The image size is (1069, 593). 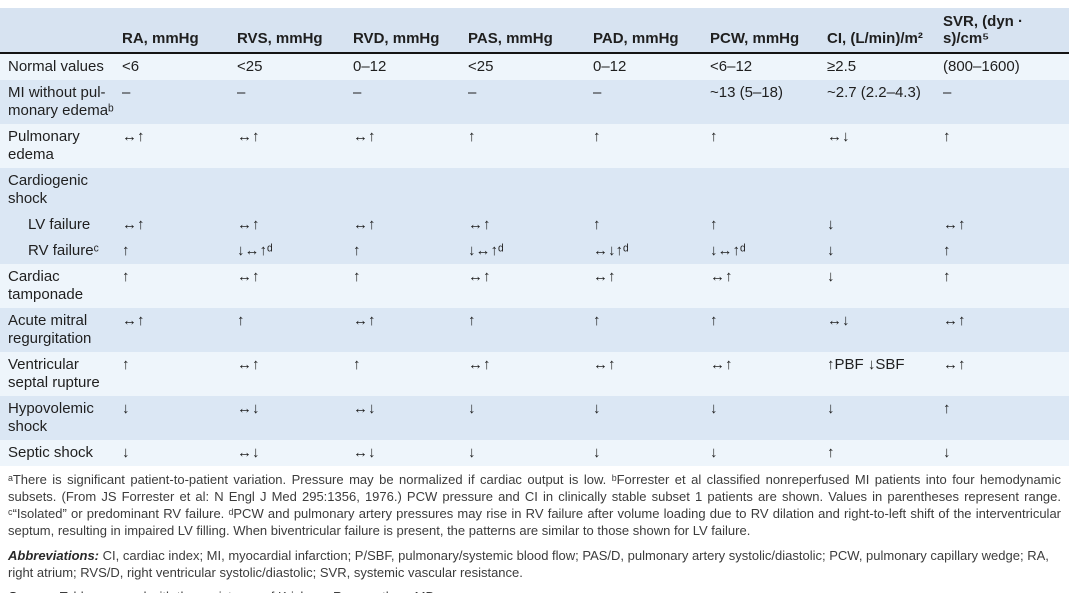 I want to click on table-row: Septic shock ↓ ↔↓ ↔↓ ↓ ↓ ↓ ↑ ↓, so click(x=534, y=453).